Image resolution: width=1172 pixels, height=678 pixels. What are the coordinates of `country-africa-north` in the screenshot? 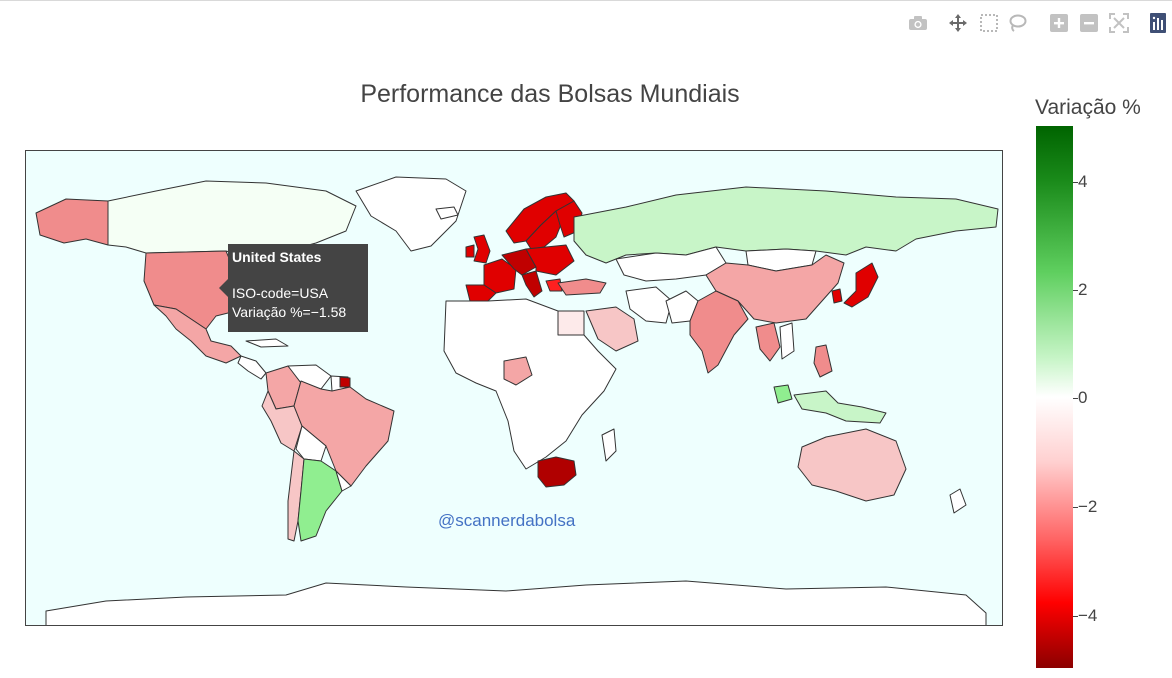 It's located at (530, 384).